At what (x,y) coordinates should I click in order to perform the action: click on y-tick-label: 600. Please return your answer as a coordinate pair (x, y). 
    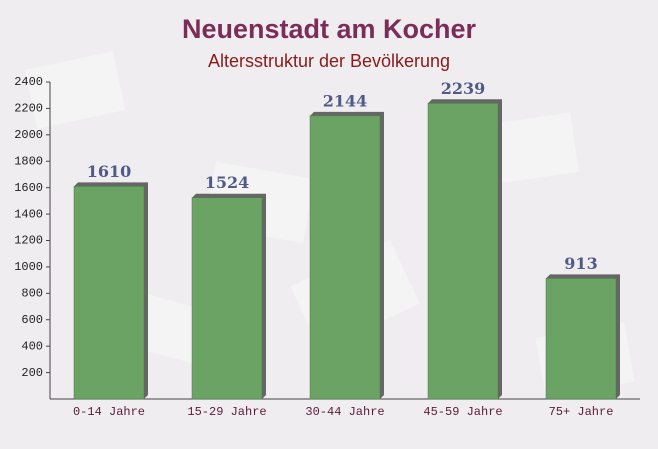
    Looking at the image, I should click on (32, 320).